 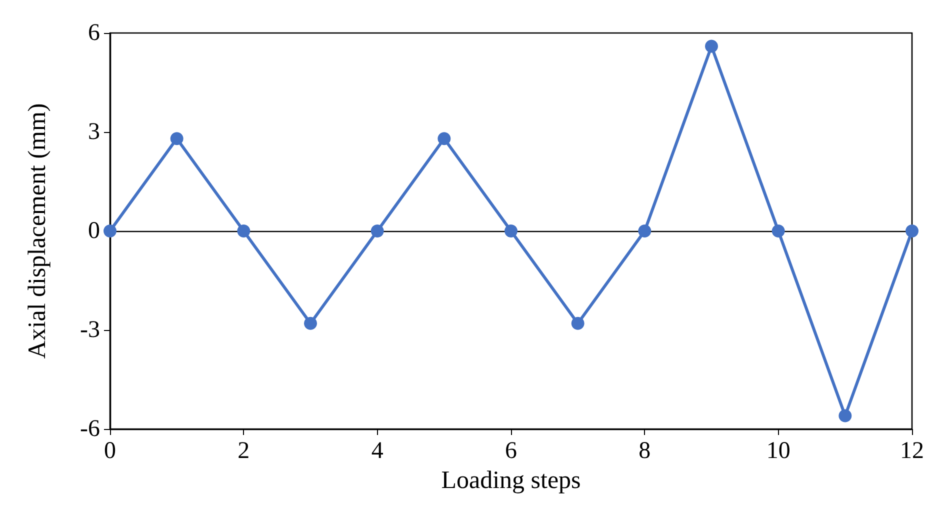 I want to click on x-tick-label: 4, so click(x=377, y=451).